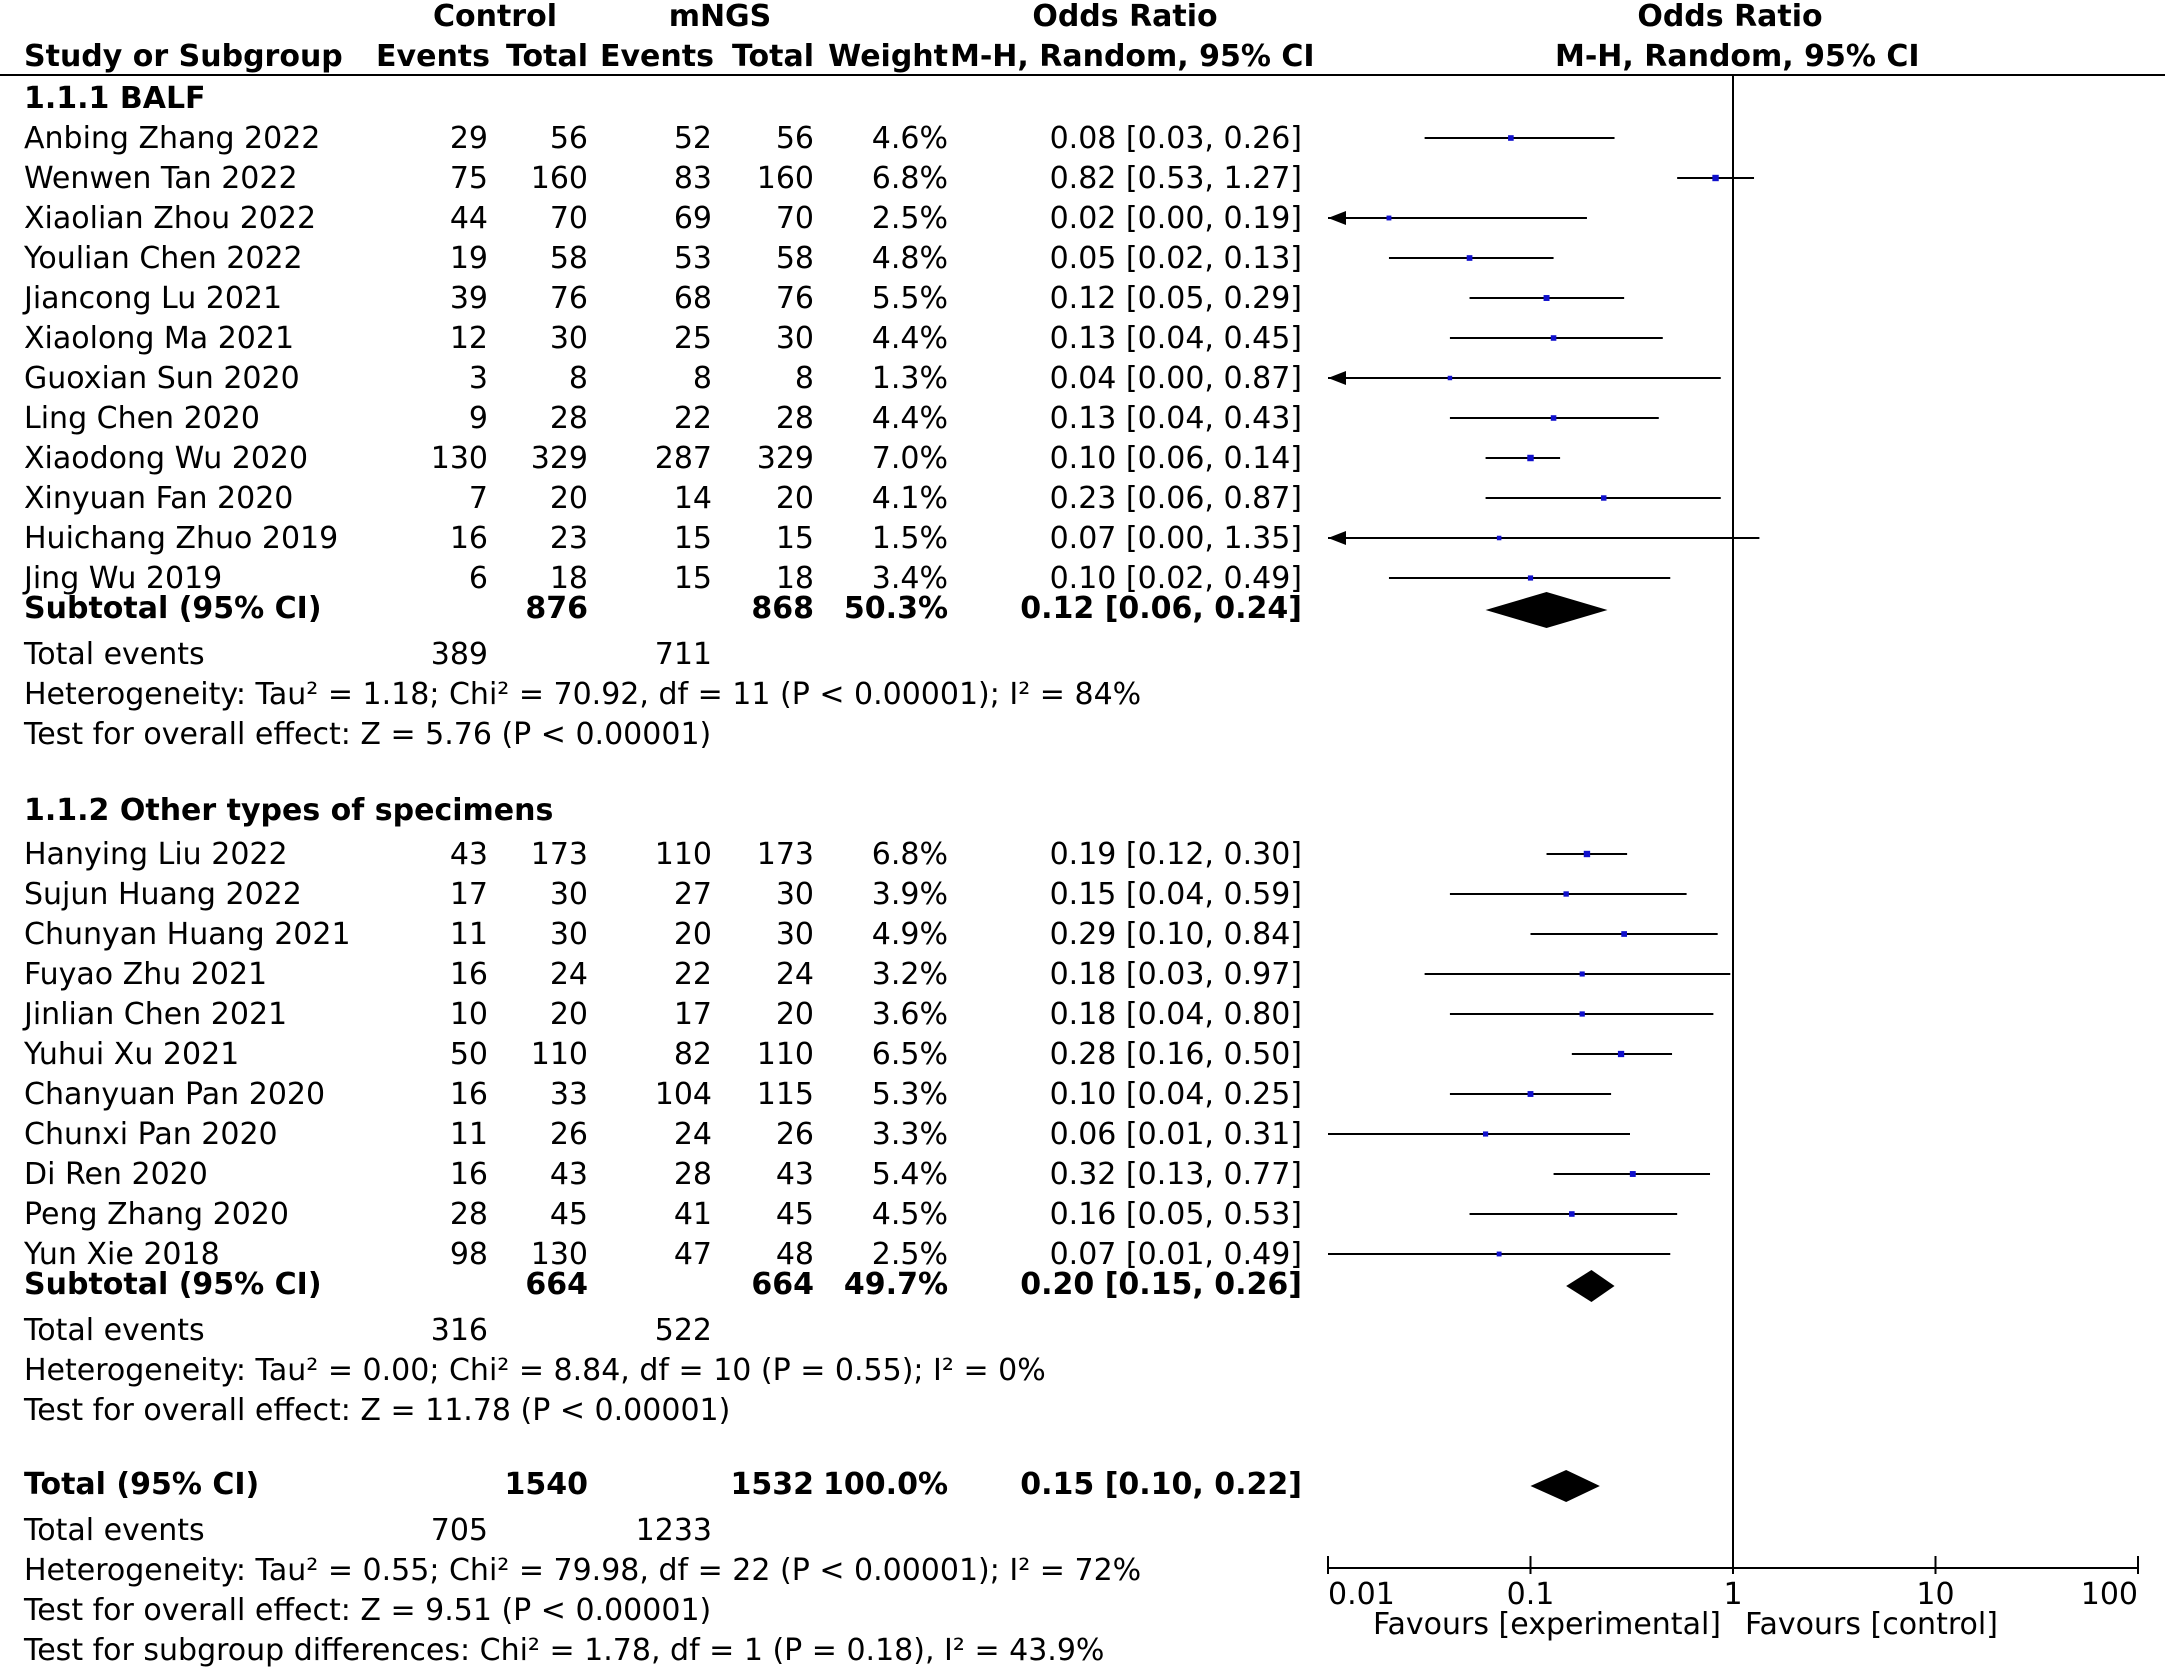 The width and height of the screenshot is (2165, 1668). I want to click on mngs-events-cell: 8, so click(702, 378).